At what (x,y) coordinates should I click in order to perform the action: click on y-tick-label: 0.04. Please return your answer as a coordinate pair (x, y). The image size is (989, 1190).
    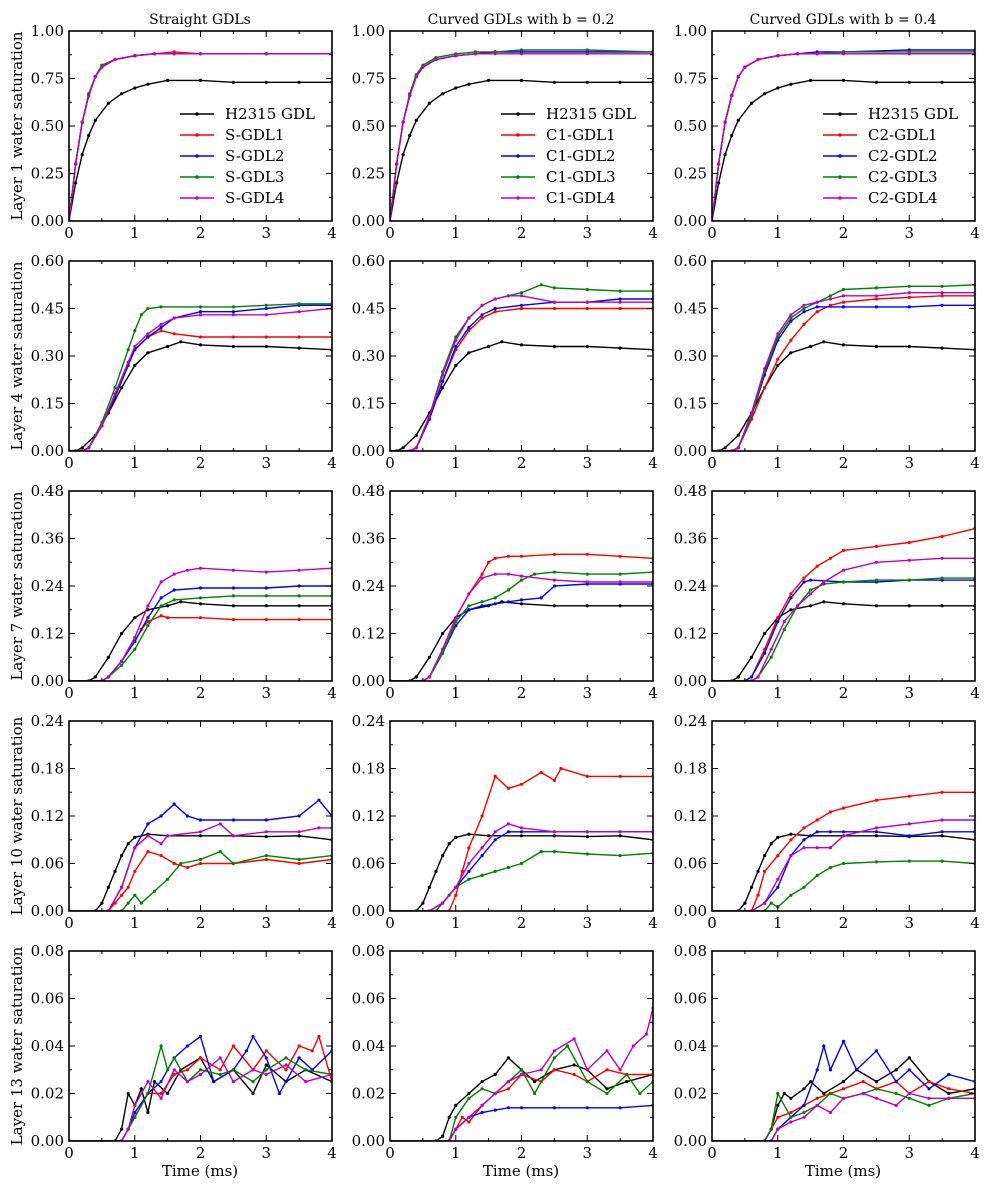
    Looking at the image, I should click on (368, 1046).